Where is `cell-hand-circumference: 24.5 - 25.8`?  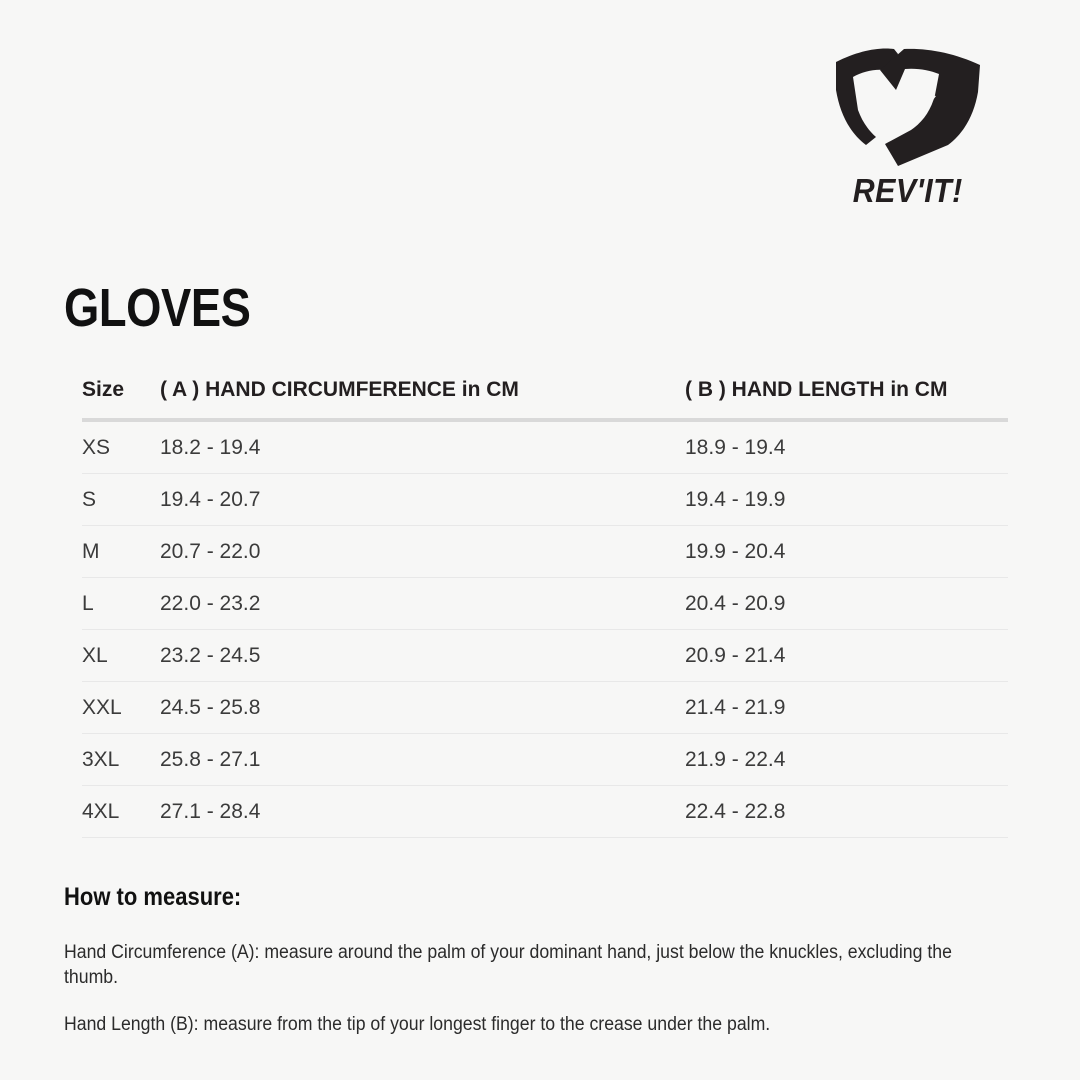
cell-hand-circumference: 24.5 - 25.8 is located at coordinates (422, 707).